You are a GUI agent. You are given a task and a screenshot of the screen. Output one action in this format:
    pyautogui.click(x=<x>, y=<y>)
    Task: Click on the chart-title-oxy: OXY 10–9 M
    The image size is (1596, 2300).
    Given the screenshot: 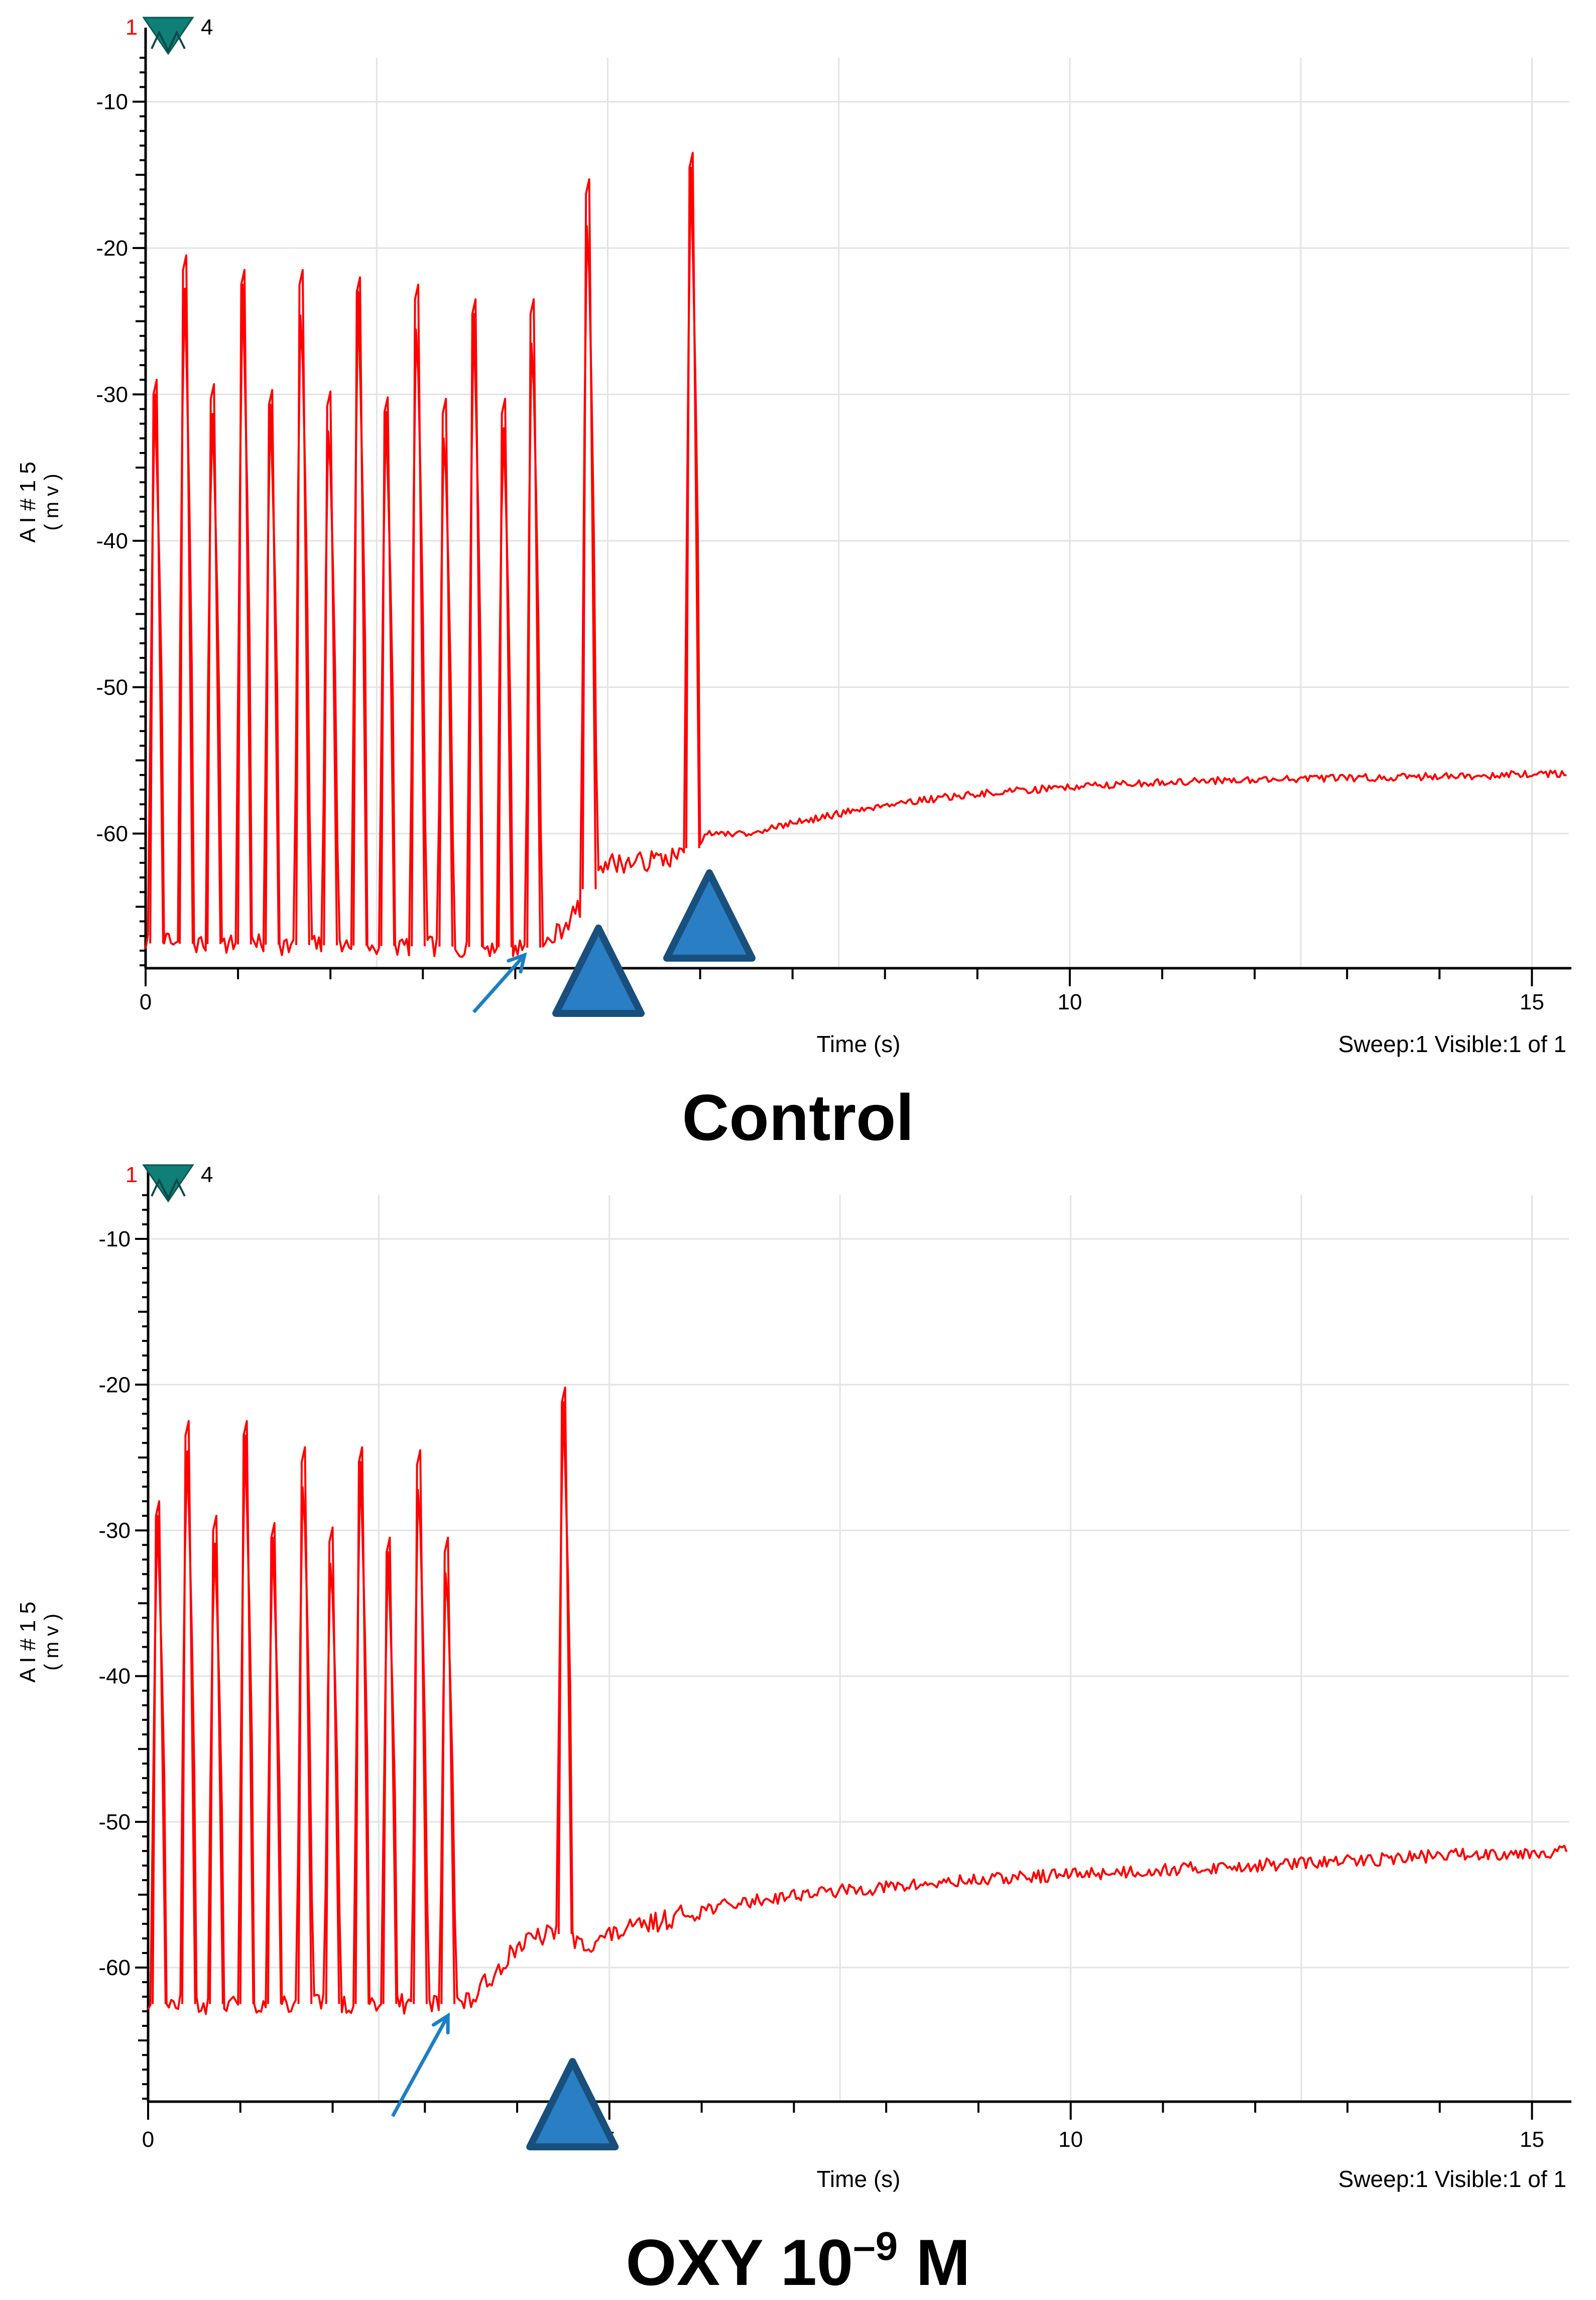 What is the action you would take?
    pyautogui.click(x=798, y=2261)
    